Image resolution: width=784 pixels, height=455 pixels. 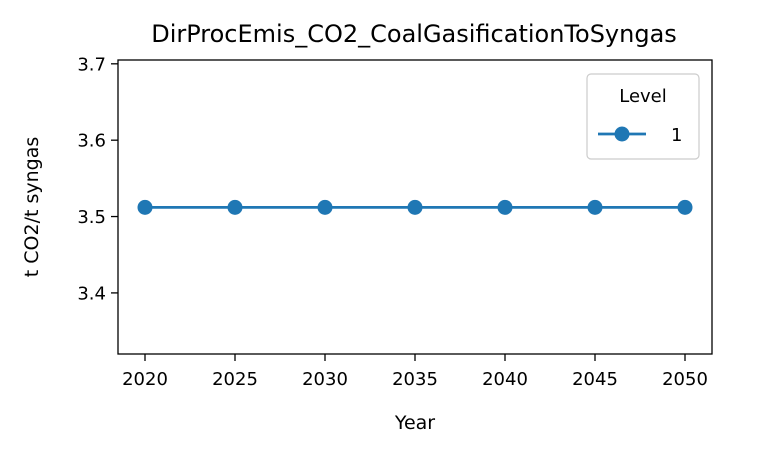 What do you see at coordinates (91, 293) in the screenshot?
I see `y-tick-label: 3.4` at bounding box center [91, 293].